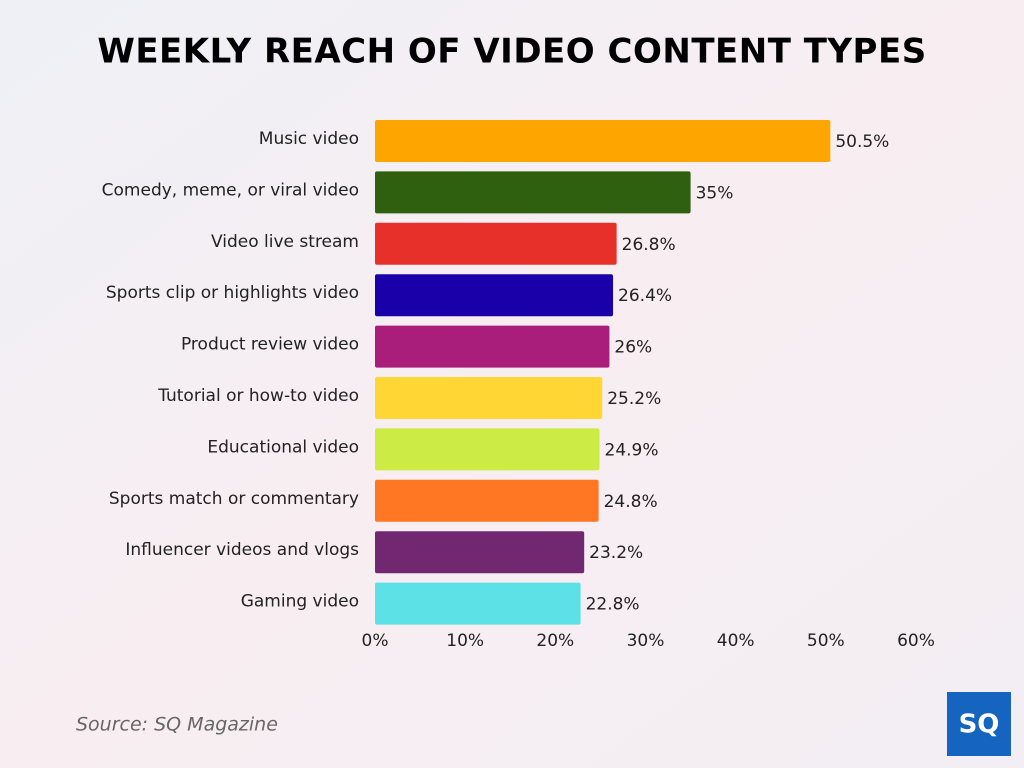 This screenshot has width=1024, height=768. What do you see at coordinates (242, 550) in the screenshot?
I see `category-label: Influencer videos and vlogs` at bounding box center [242, 550].